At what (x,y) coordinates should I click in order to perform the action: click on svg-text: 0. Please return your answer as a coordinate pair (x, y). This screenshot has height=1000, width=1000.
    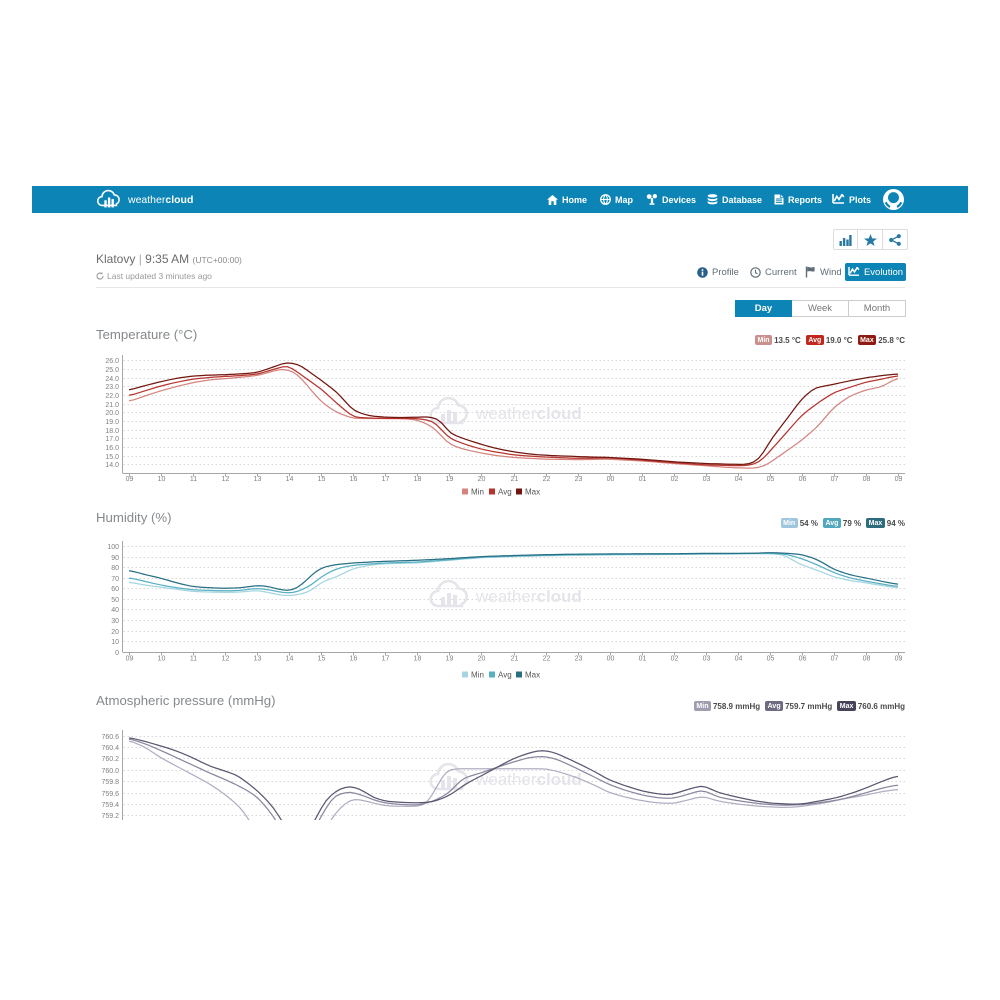
    Looking at the image, I should click on (117, 653).